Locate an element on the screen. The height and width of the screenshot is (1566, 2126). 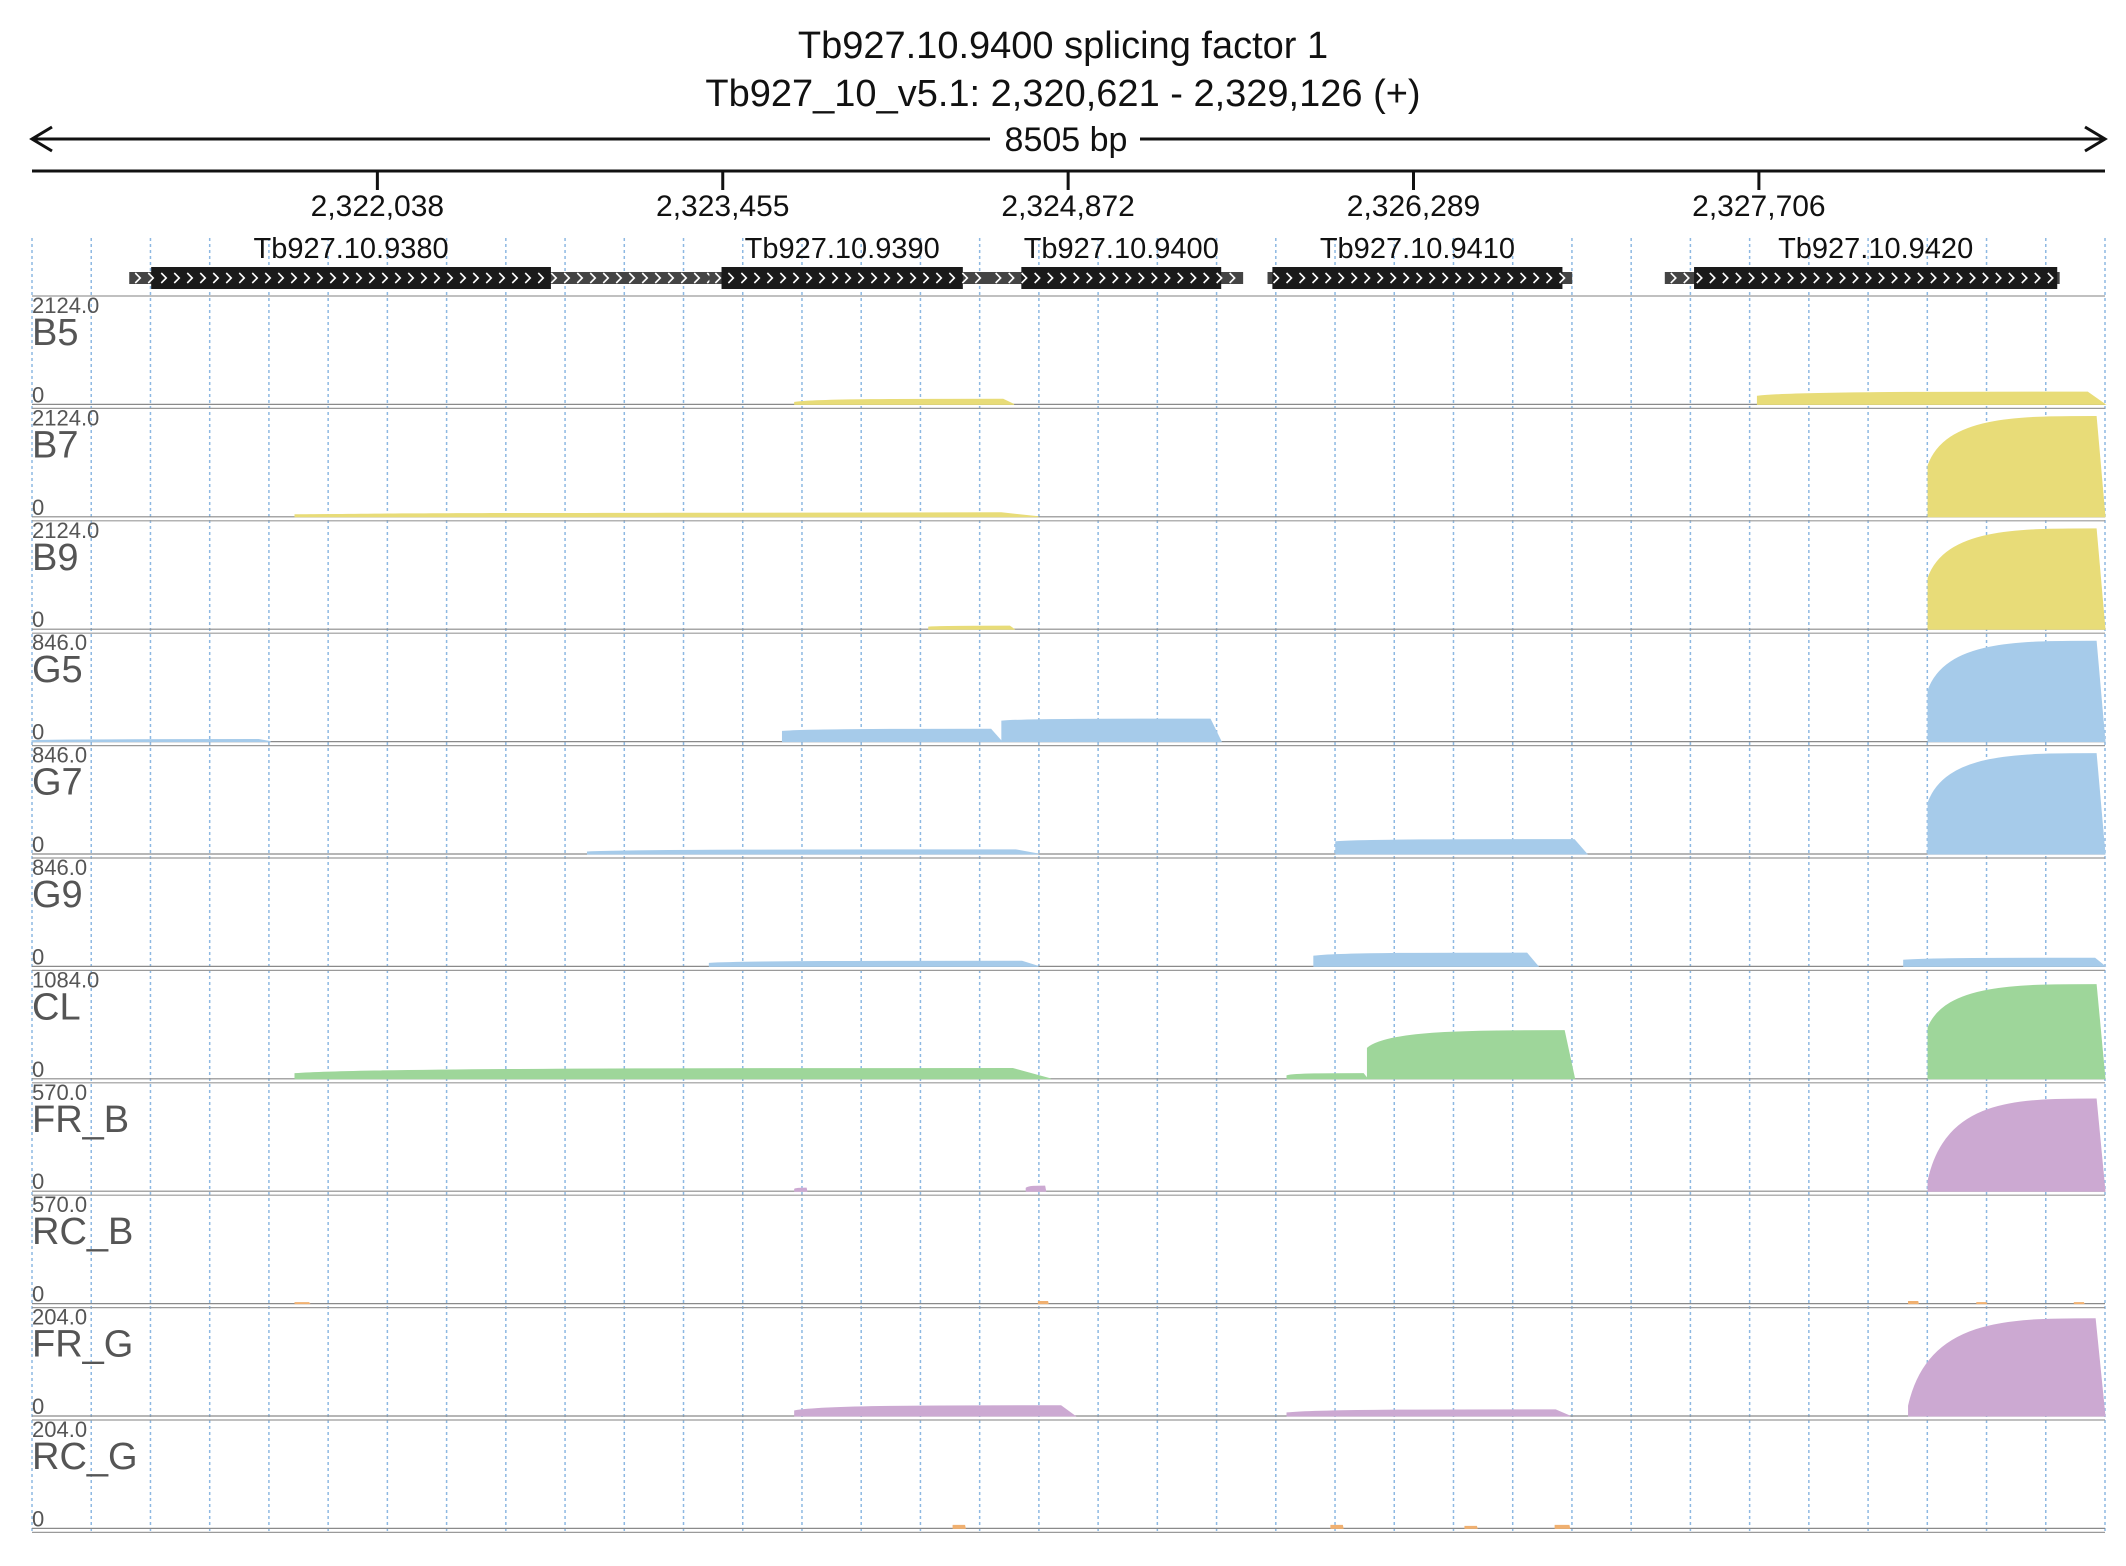
track-name: G5 is located at coordinates (57, 670).